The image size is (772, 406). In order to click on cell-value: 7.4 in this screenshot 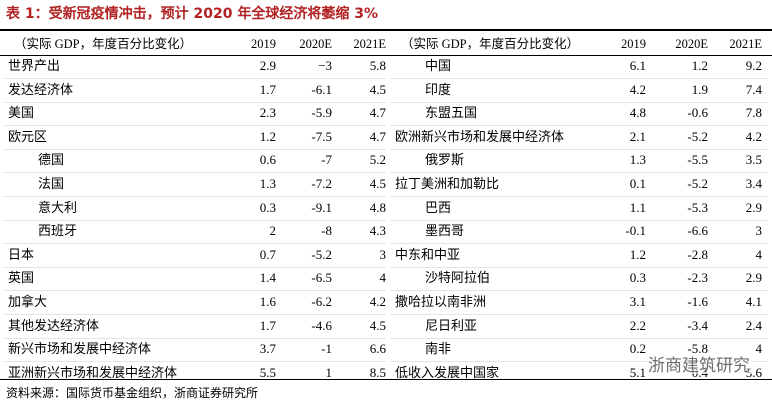, I will do `click(753, 89)`.